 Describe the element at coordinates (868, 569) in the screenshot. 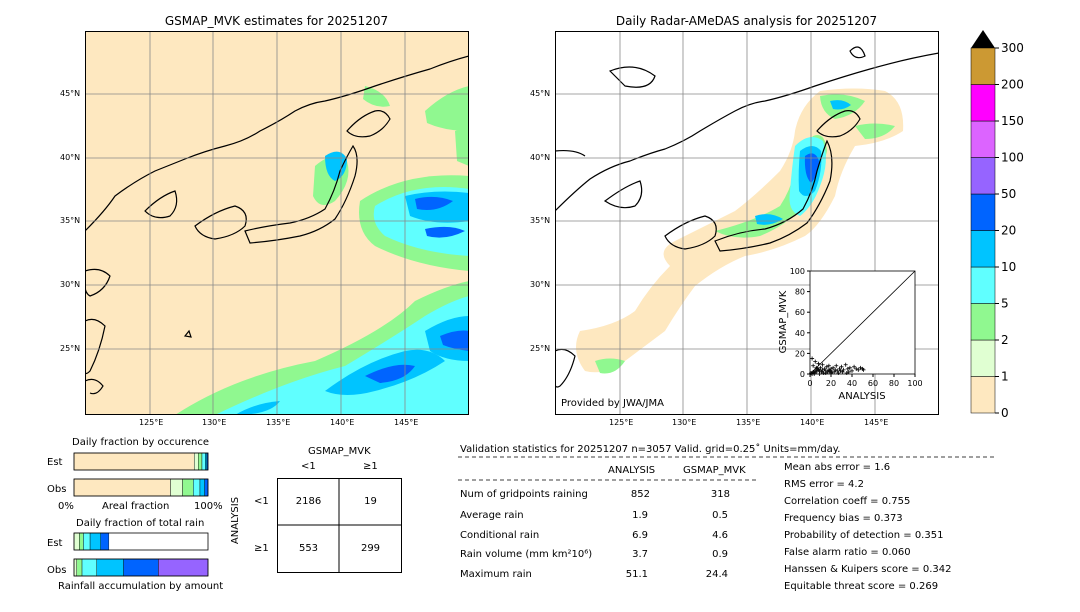

I see `validation-metric: Hanssen & Kuipers score = 0.342` at that location.